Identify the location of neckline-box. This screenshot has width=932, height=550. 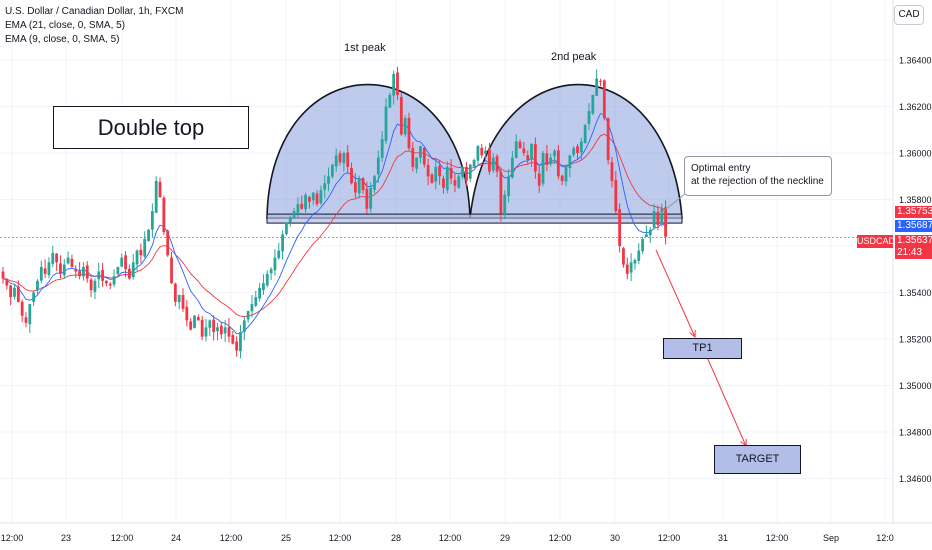
(474, 218).